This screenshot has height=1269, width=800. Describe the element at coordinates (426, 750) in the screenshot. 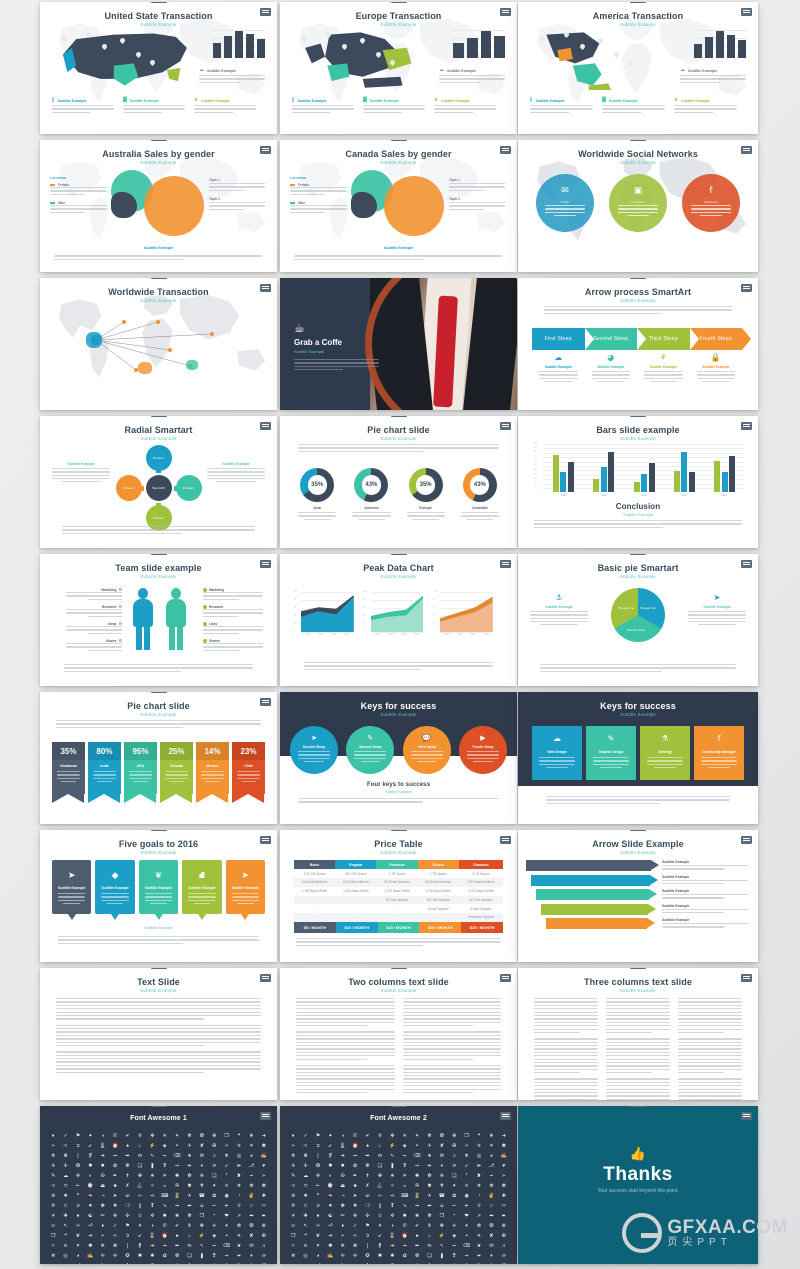

I see `key-circle-3: 💬 Third Steep` at that location.